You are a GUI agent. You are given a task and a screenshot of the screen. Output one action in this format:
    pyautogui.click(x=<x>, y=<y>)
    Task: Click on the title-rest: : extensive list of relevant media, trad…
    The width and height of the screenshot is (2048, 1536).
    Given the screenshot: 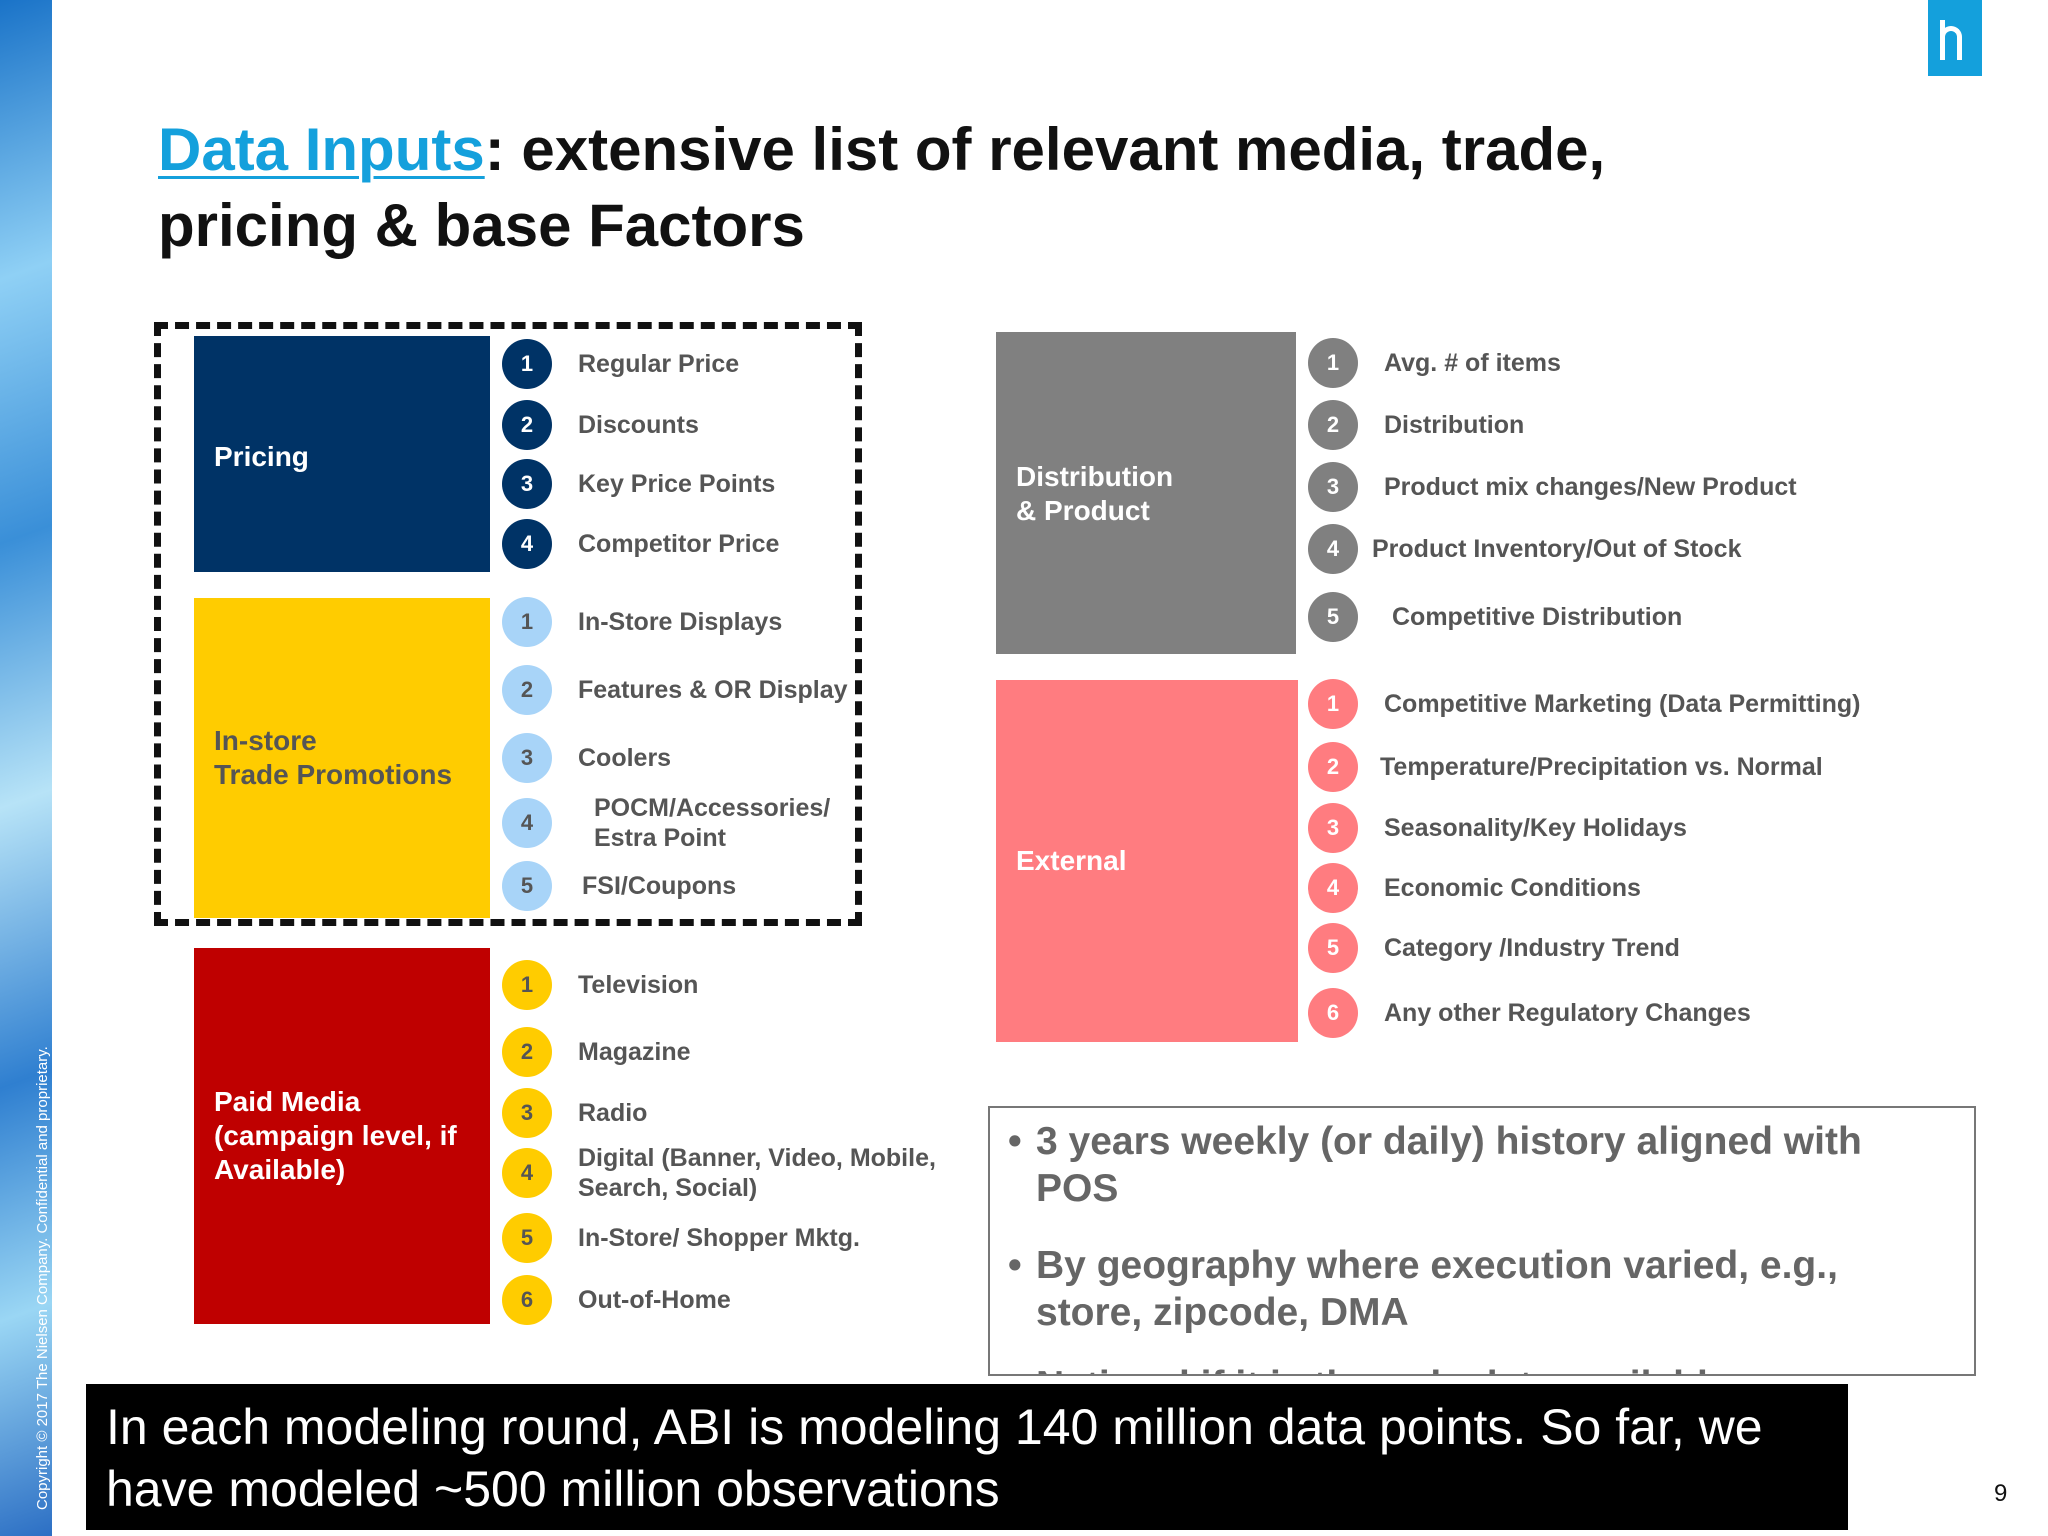 What is the action you would take?
    pyautogui.click(x=1045, y=149)
    